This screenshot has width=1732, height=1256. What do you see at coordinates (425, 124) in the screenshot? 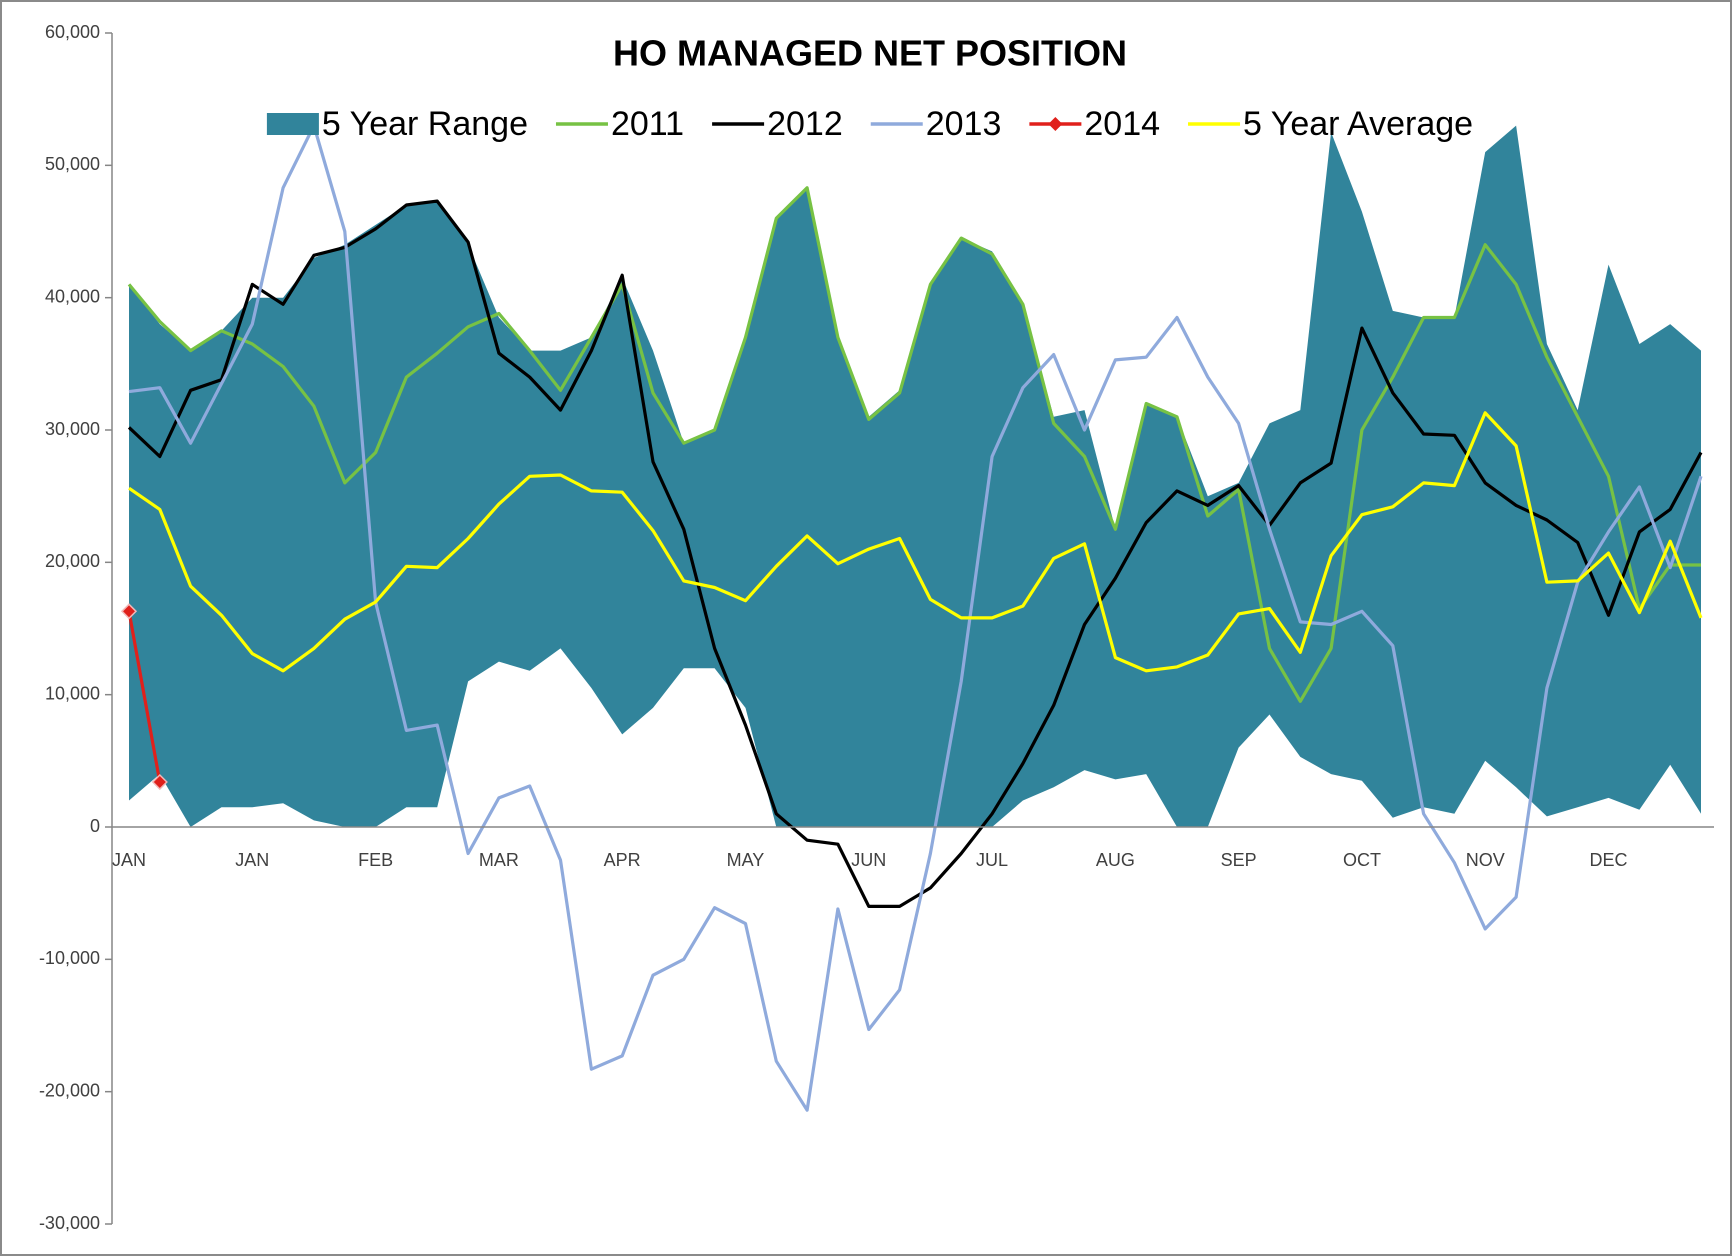
I see `legend-label: 5 Year Range` at bounding box center [425, 124].